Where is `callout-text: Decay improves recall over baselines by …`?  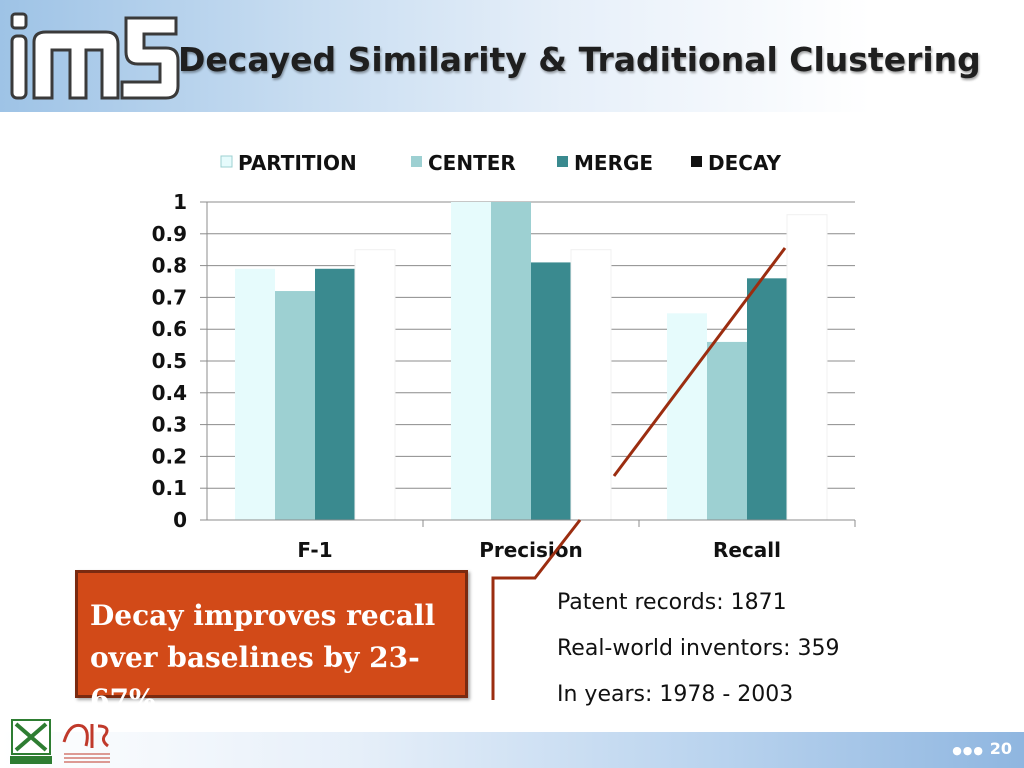 callout-text: Decay improves recall over baselines by … is located at coordinates (263, 657).